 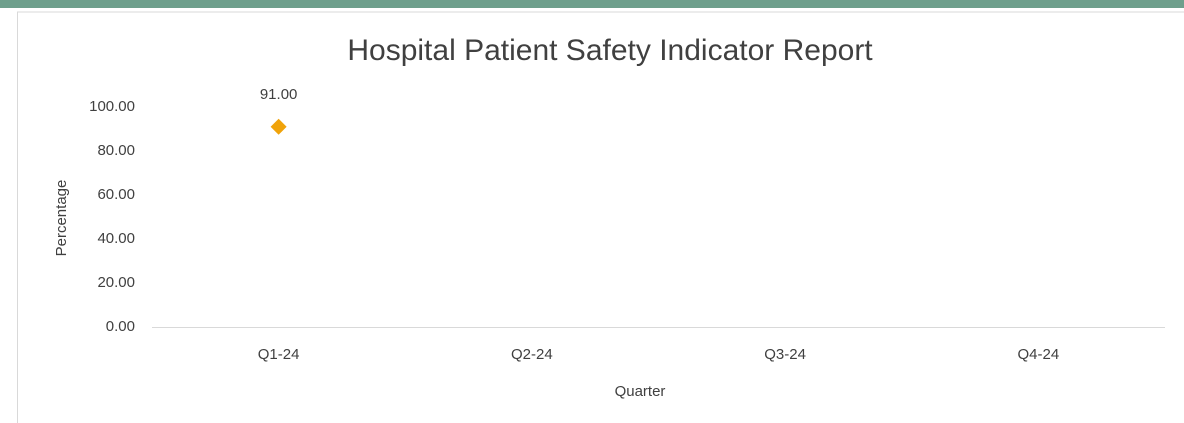 What do you see at coordinates (592, 4) in the screenshot?
I see `top-bar` at bounding box center [592, 4].